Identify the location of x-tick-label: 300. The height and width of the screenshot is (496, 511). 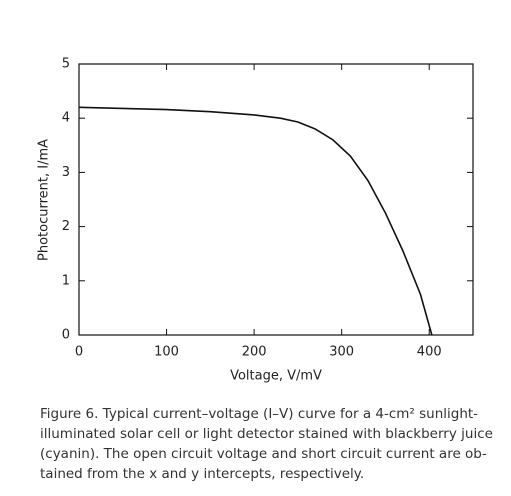
(341, 352).